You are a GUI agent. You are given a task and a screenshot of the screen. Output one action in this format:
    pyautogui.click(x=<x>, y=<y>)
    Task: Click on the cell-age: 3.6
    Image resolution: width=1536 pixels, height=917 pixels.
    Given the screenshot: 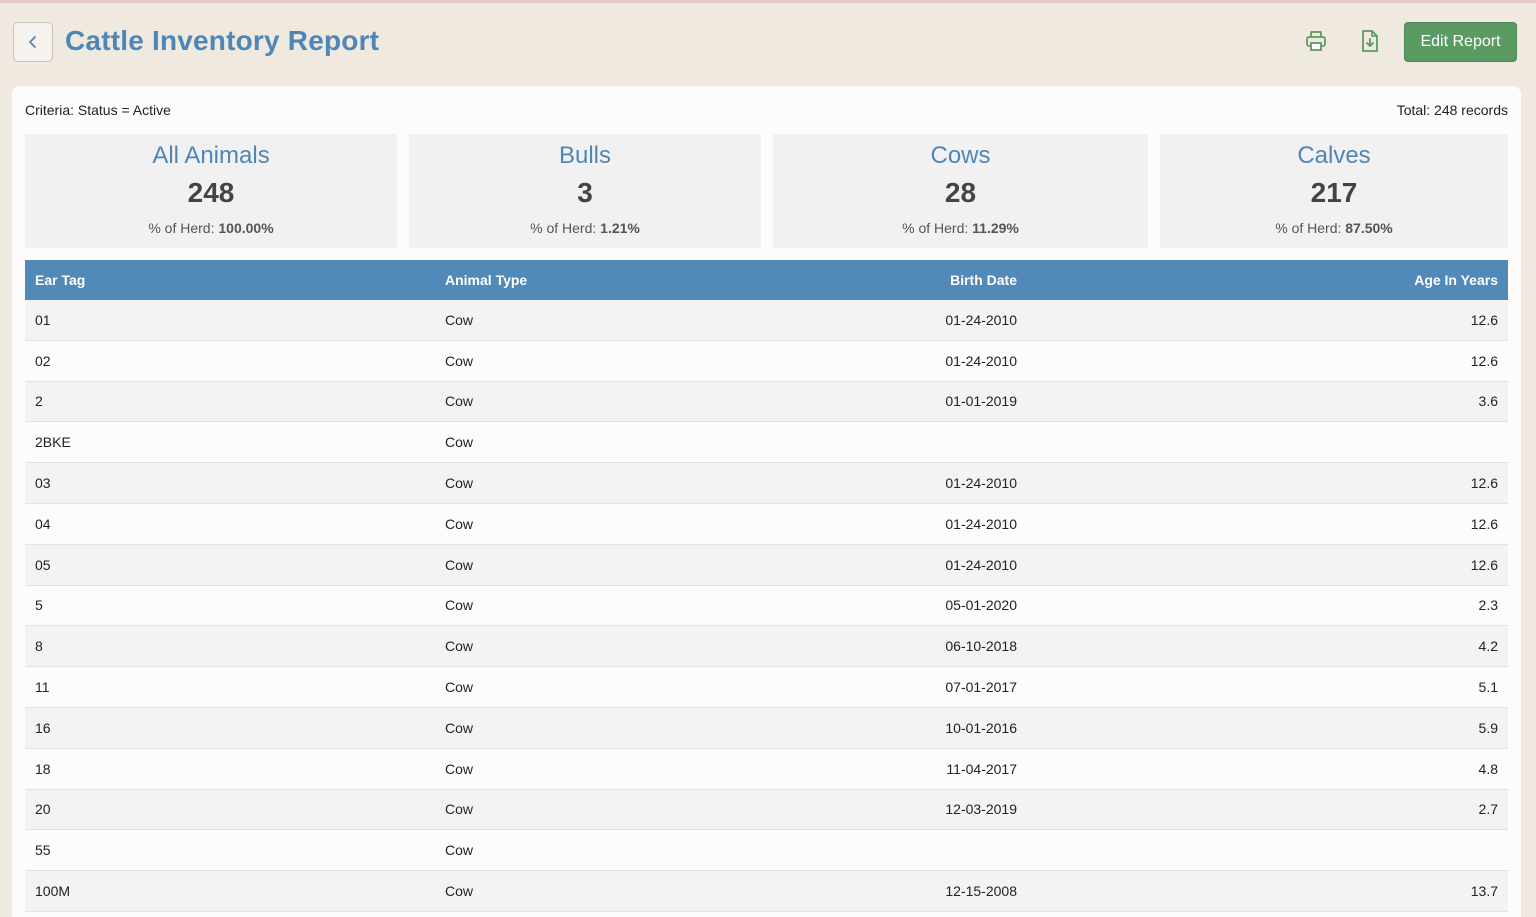 What is the action you would take?
    pyautogui.click(x=1488, y=401)
    